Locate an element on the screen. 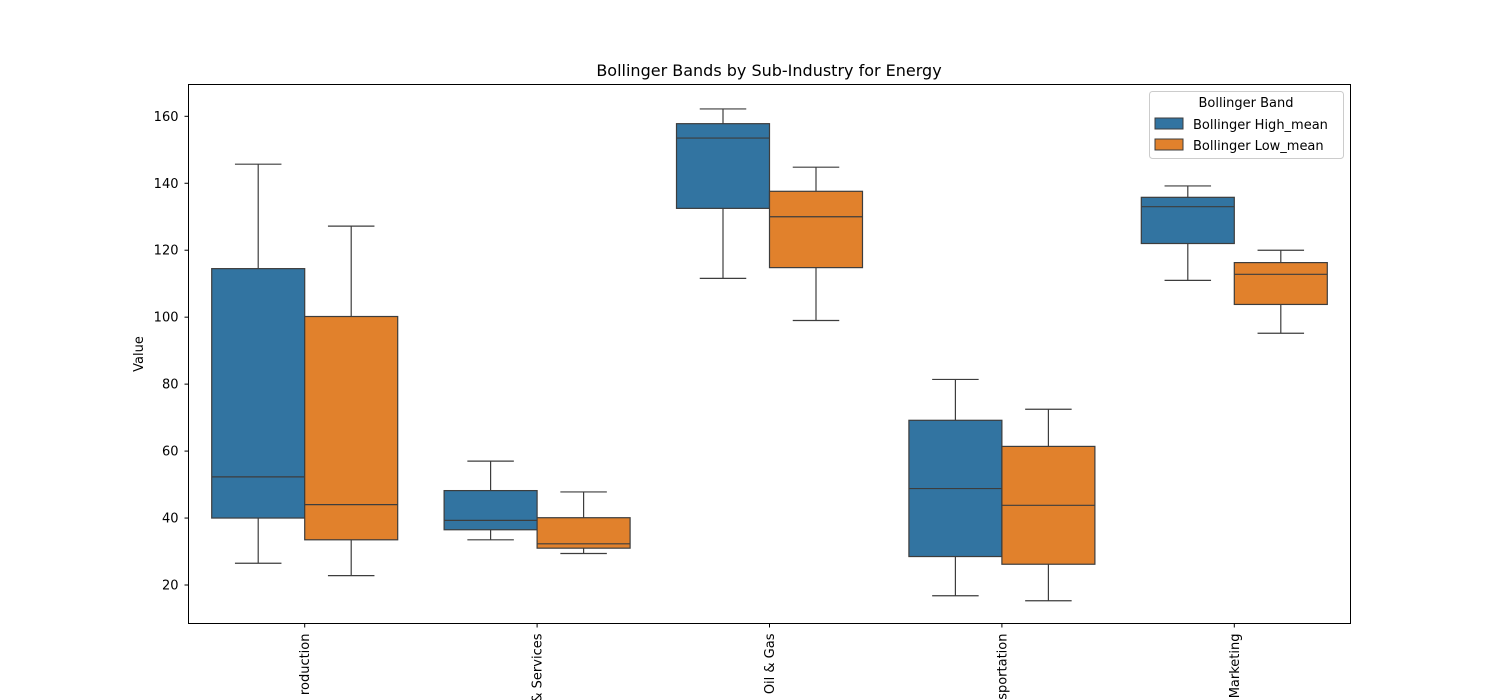  y-tick-label: 20 is located at coordinates (170, 586).